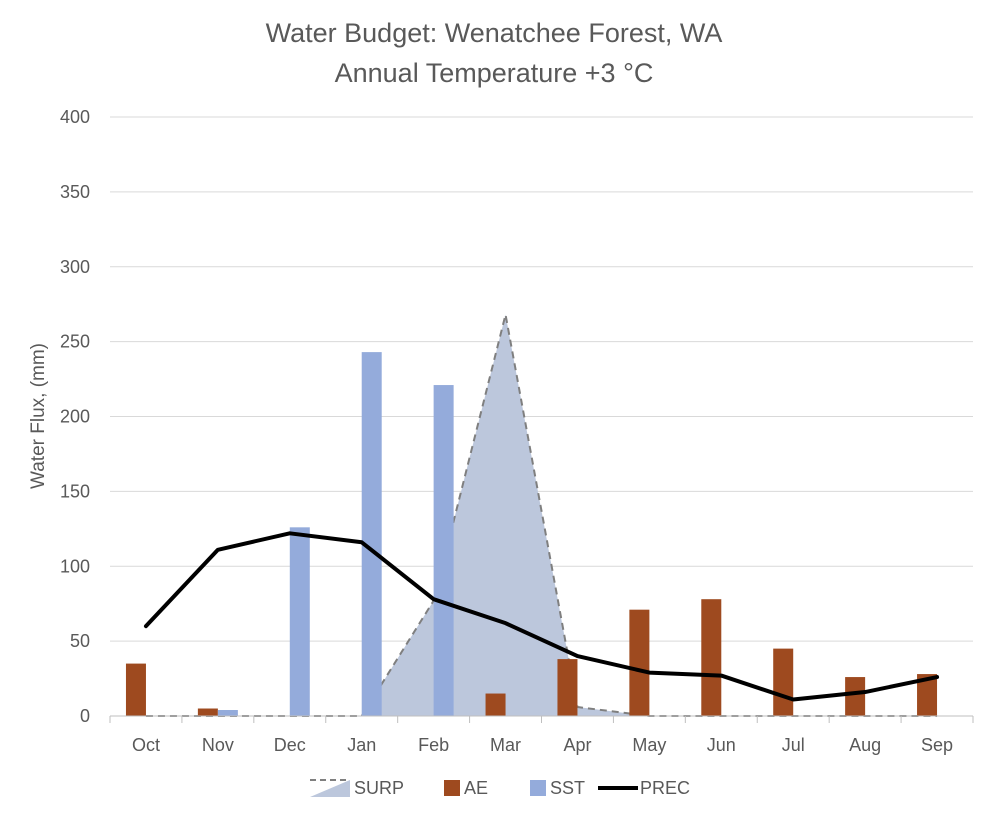 The image size is (988, 824). What do you see at coordinates (476, 788) in the screenshot?
I see `legend-label-ae: AE` at bounding box center [476, 788].